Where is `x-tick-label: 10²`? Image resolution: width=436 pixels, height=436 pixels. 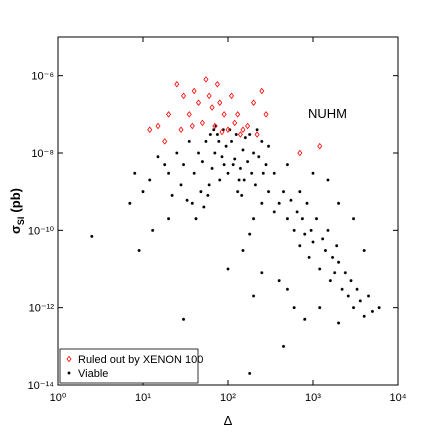
x-tick-label: 10² is located at coordinates (228, 398).